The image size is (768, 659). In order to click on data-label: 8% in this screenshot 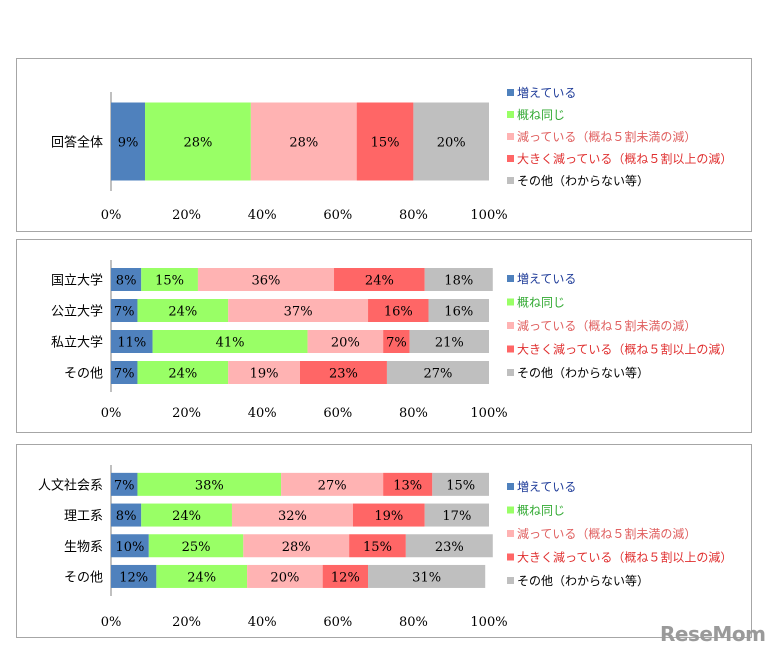, I will do `click(126, 281)`.